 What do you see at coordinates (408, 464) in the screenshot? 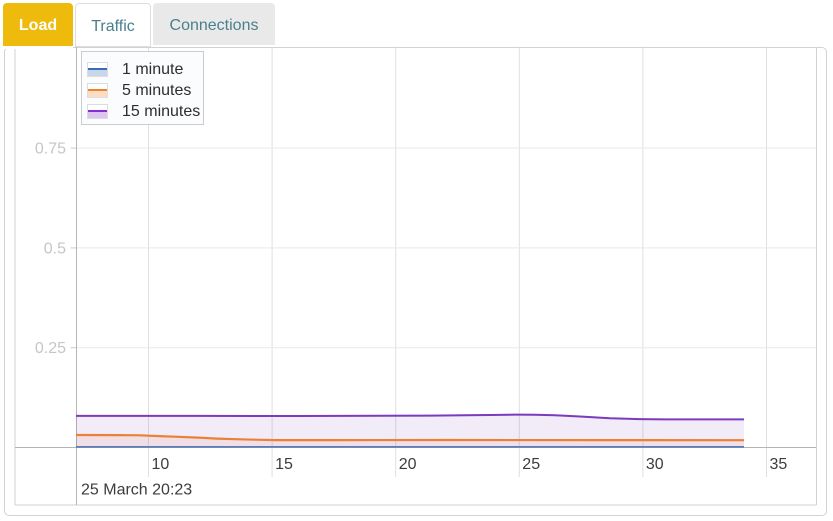
I see `svg-text: 20` at bounding box center [408, 464].